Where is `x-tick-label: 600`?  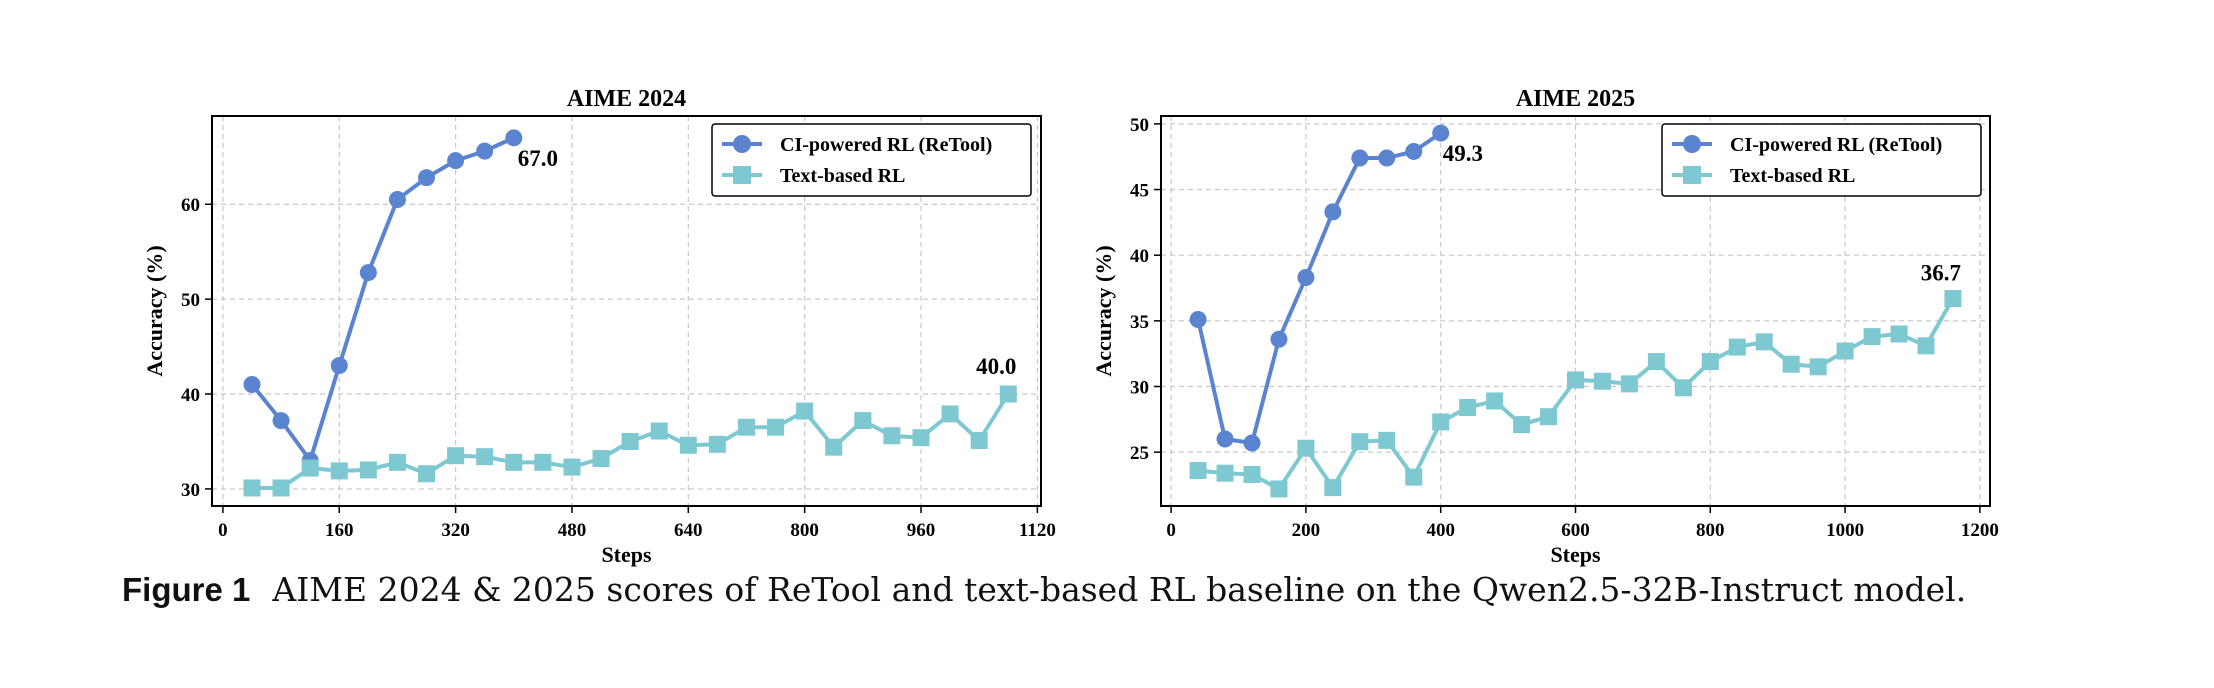
x-tick-label: 600 is located at coordinates (1575, 530).